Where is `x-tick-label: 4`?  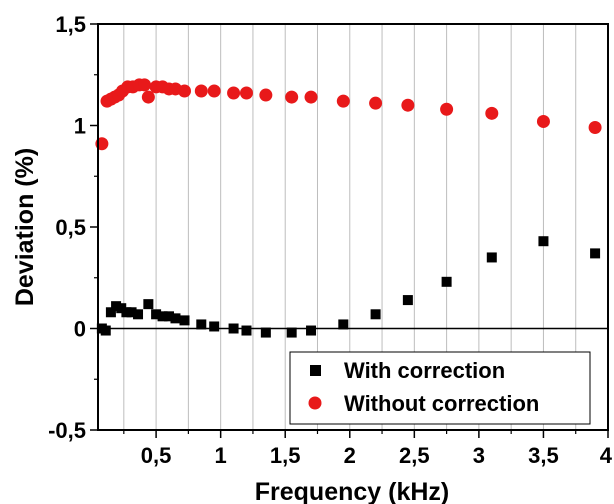 x-tick-label: 4 is located at coordinates (606, 455).